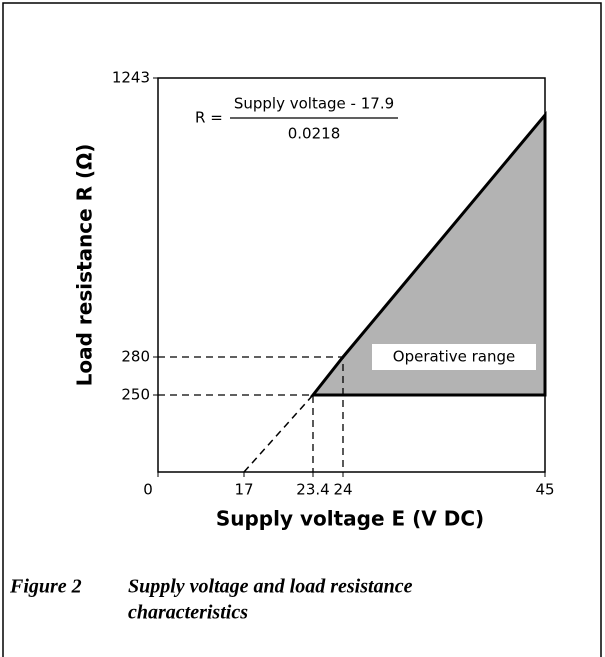  I want to click on x-tick-label: 24, so click(342, 490).